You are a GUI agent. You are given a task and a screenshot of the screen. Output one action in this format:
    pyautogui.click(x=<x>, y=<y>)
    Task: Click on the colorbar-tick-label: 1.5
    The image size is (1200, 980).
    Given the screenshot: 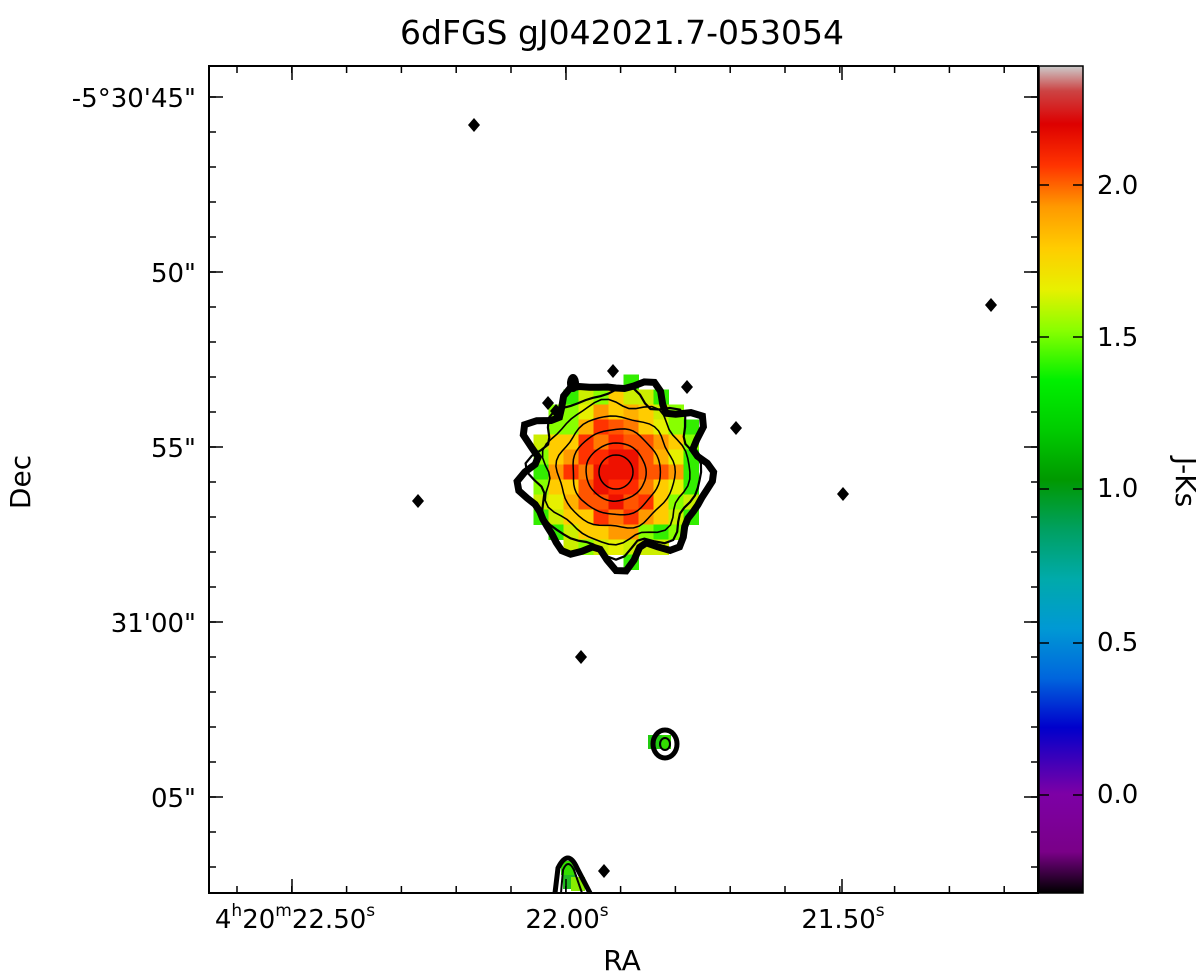 What is the action you would take?
    pyautogui.click(x=1117, y=338)
    